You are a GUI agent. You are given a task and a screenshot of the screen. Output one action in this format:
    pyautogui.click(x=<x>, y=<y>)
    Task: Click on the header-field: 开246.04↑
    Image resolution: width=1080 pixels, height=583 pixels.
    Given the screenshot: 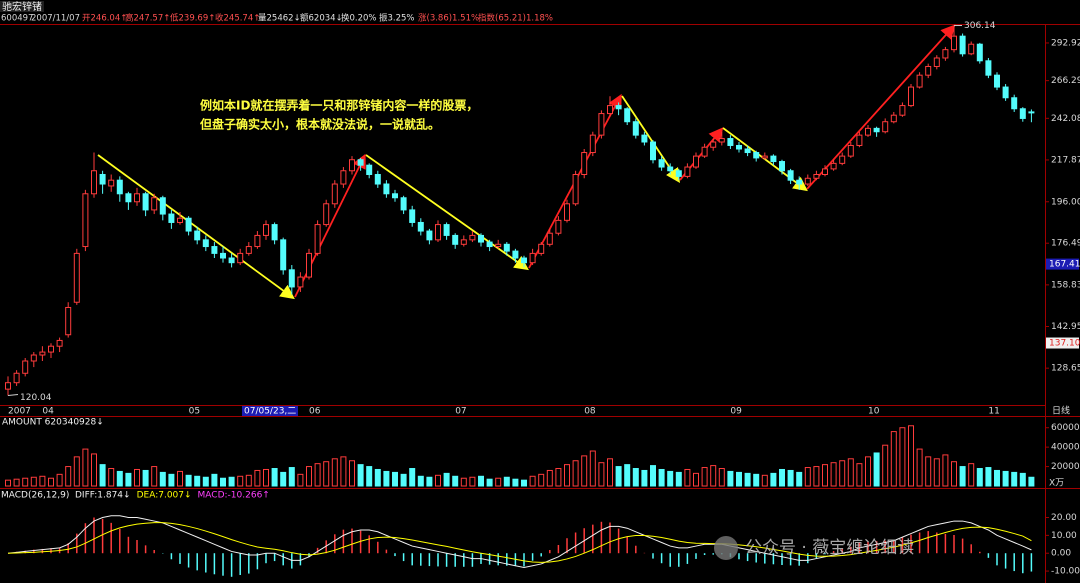 What is the action you would take?
    pyautogui.click(x=104, y=19)
    